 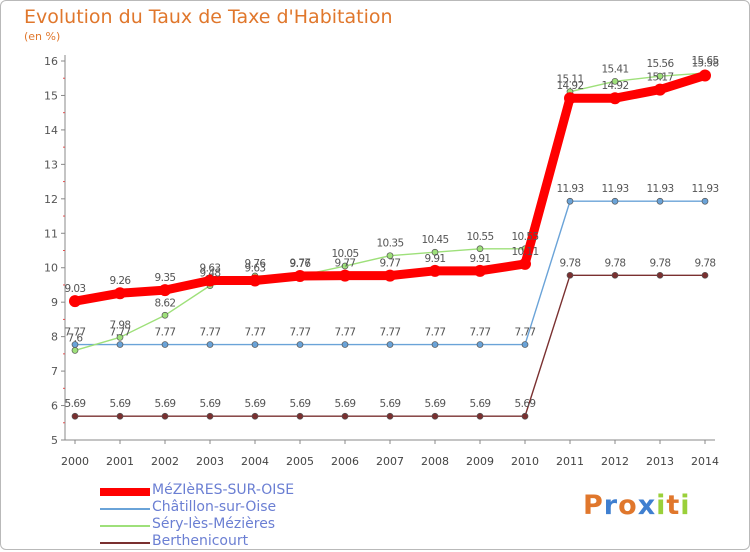 What do you see at coordinates (120, 325) in the screenshot?
I see `data-label: 7.98` at bounding box center [120, 325].